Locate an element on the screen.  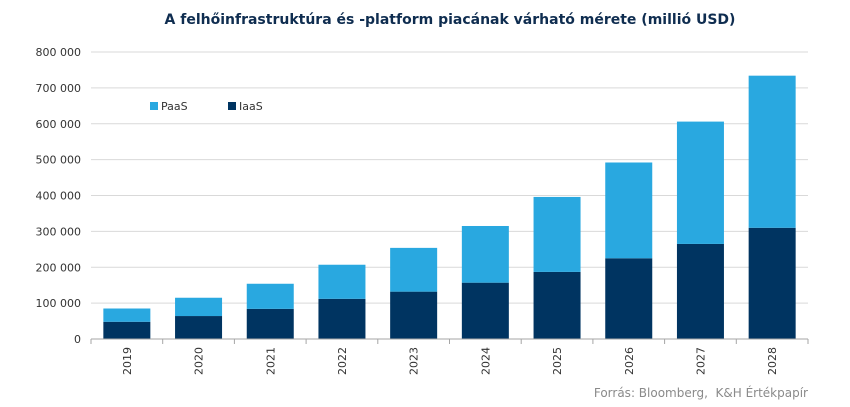
bar-paas-2023 is located at coordinates (414, 269).